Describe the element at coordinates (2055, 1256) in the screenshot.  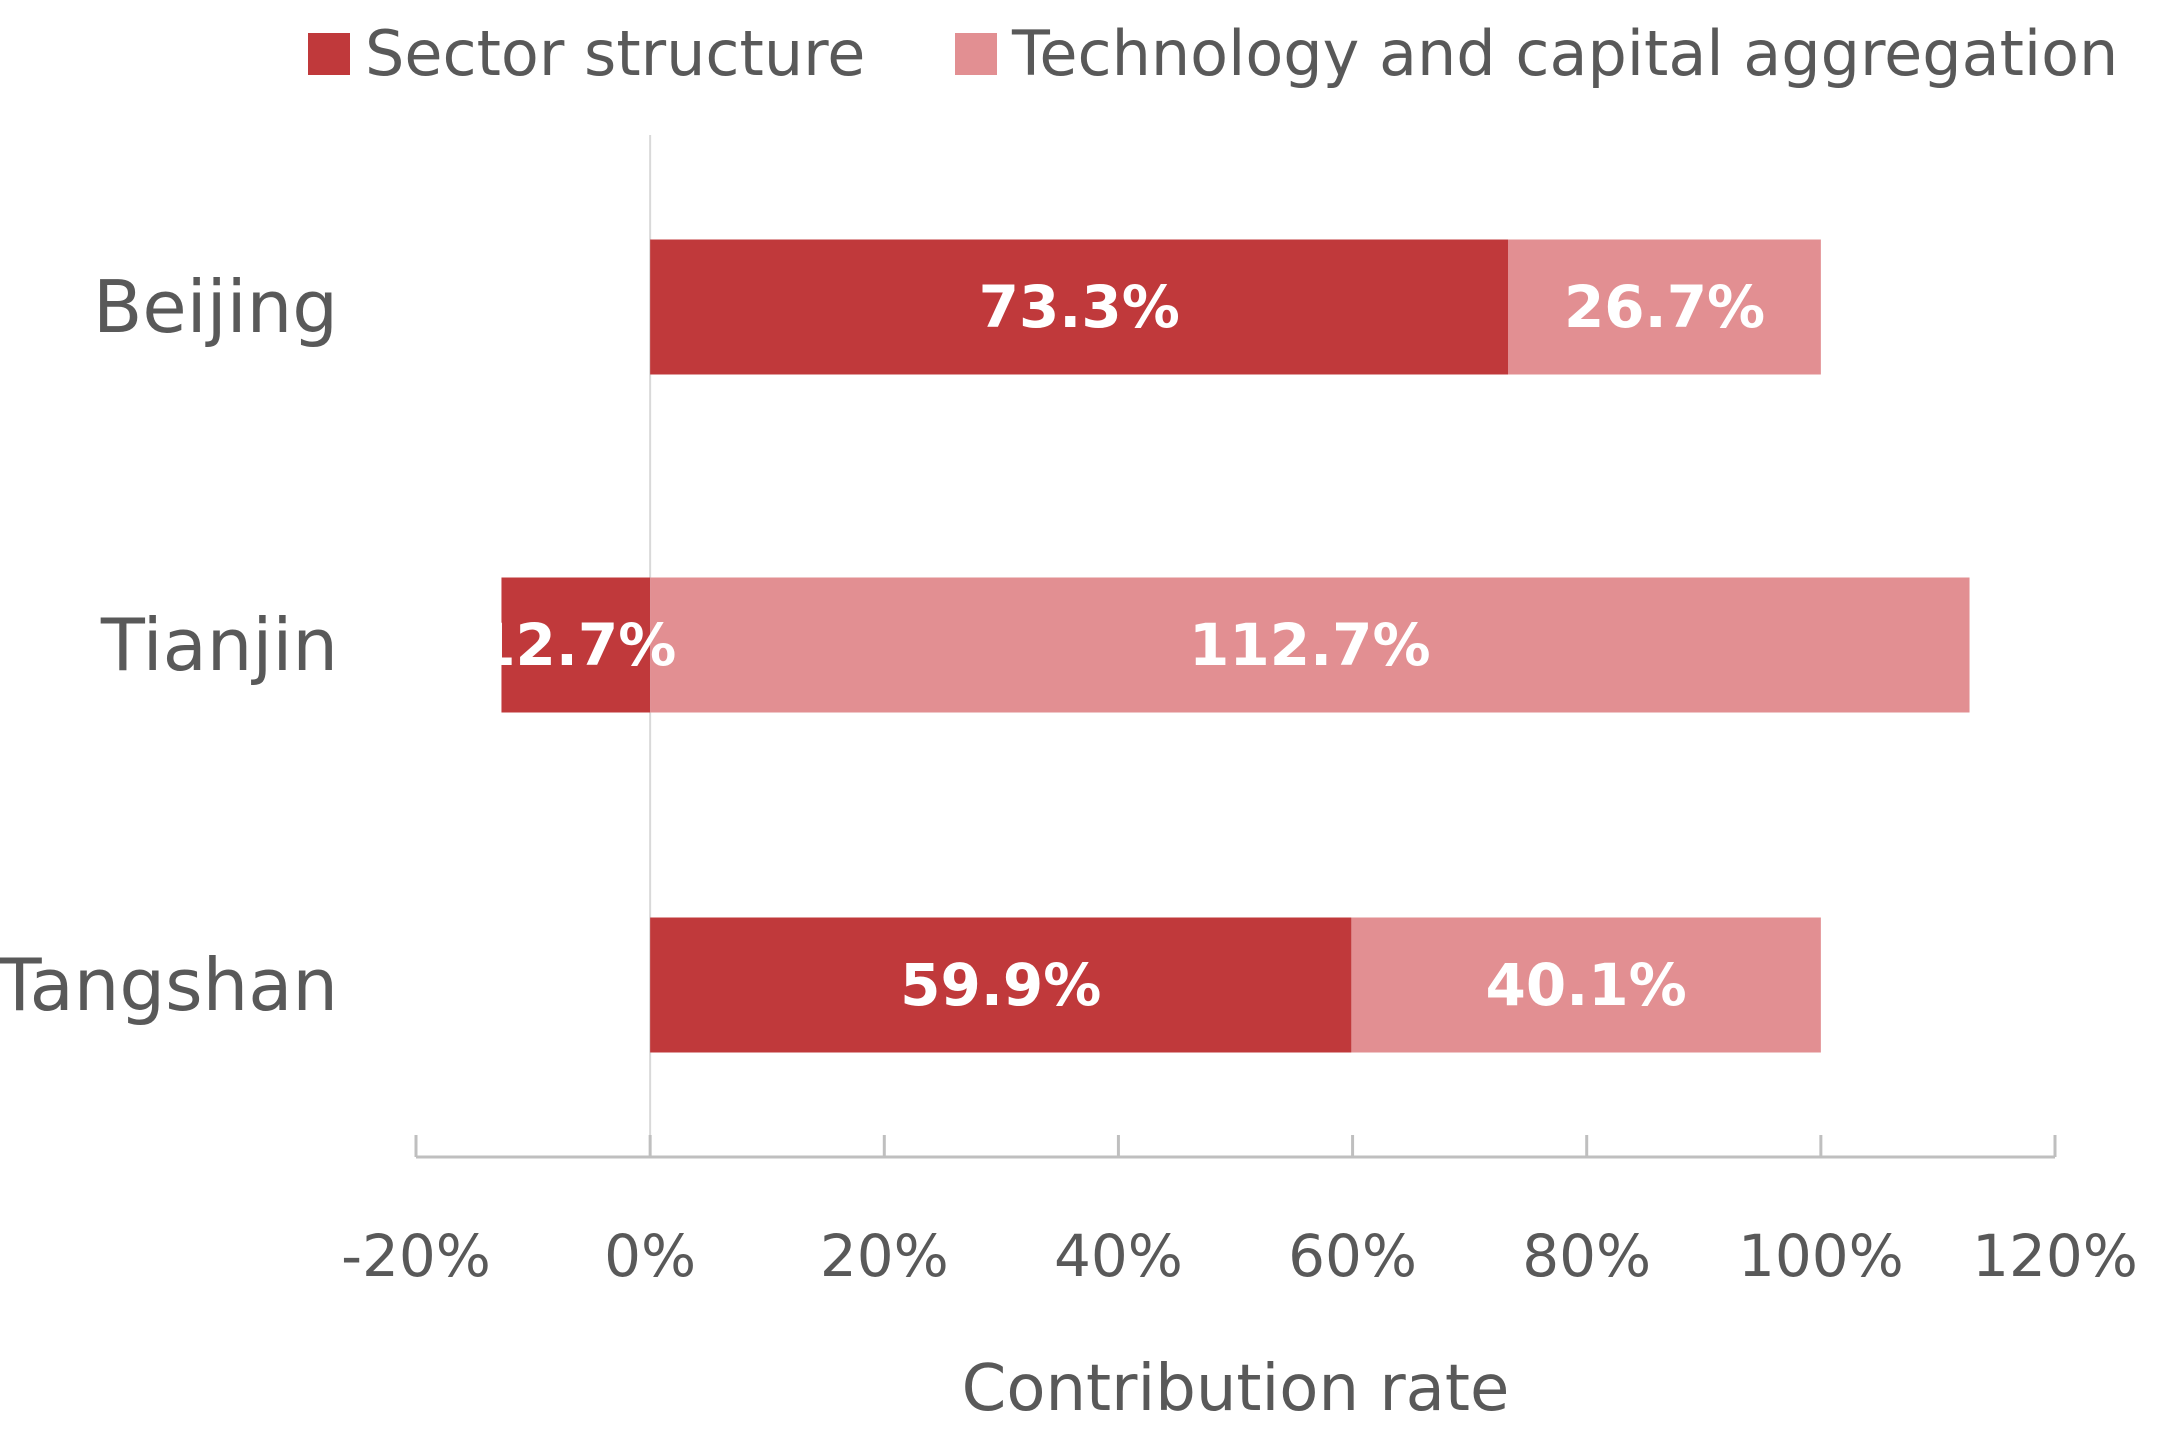
I see `x-tick-label-7: 120%` at that location.